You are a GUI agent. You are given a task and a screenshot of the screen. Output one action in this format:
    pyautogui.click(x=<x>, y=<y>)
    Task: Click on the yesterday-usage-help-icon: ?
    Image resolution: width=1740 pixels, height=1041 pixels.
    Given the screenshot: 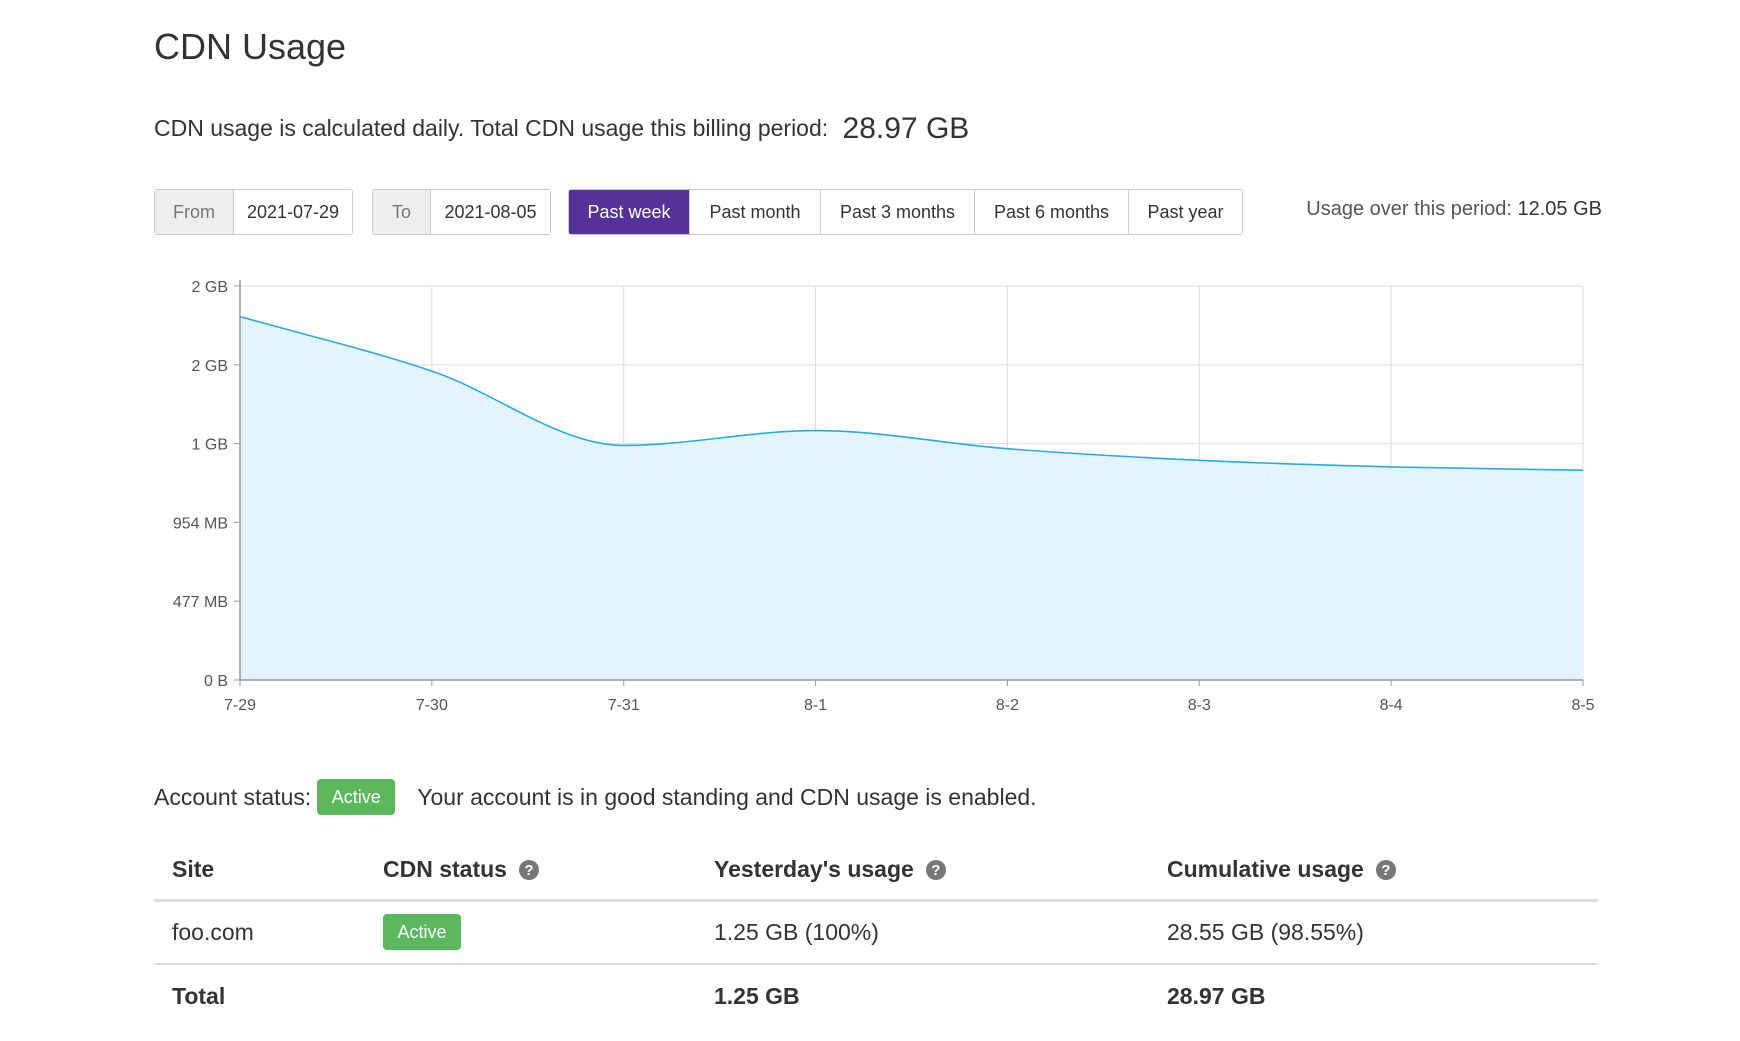 What is the action you would take?
    pyautogui.click(x=935, y=870)
    